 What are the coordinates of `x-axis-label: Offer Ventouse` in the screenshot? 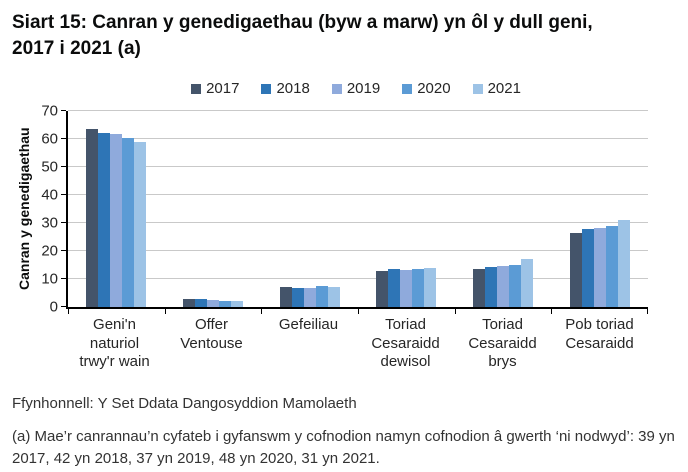 It's located at (211, 334).